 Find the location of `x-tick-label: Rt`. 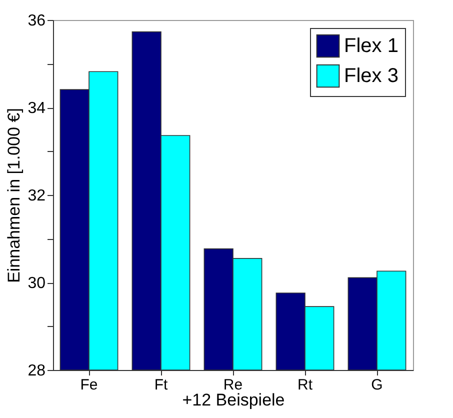

x-tick-label: Rt is located at coordinates (306, 385).